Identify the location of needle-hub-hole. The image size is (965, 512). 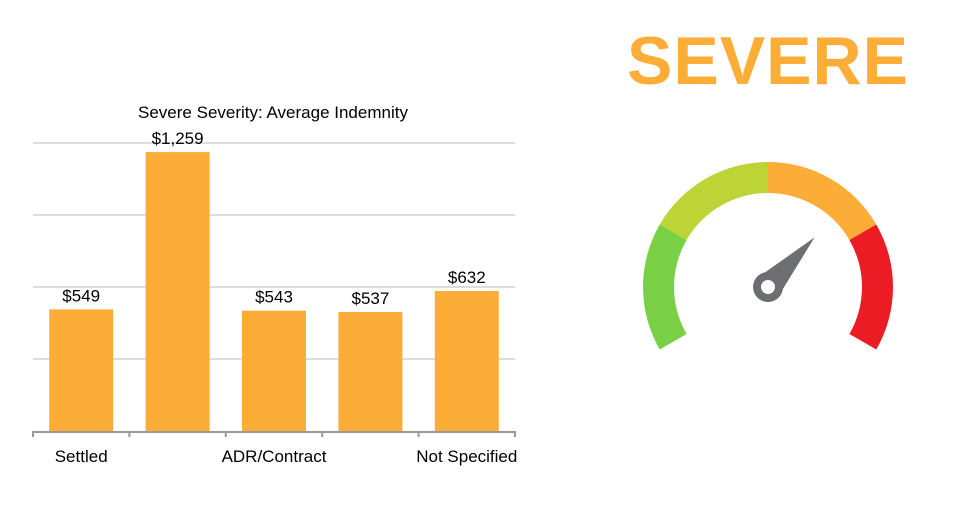
(768, 287).